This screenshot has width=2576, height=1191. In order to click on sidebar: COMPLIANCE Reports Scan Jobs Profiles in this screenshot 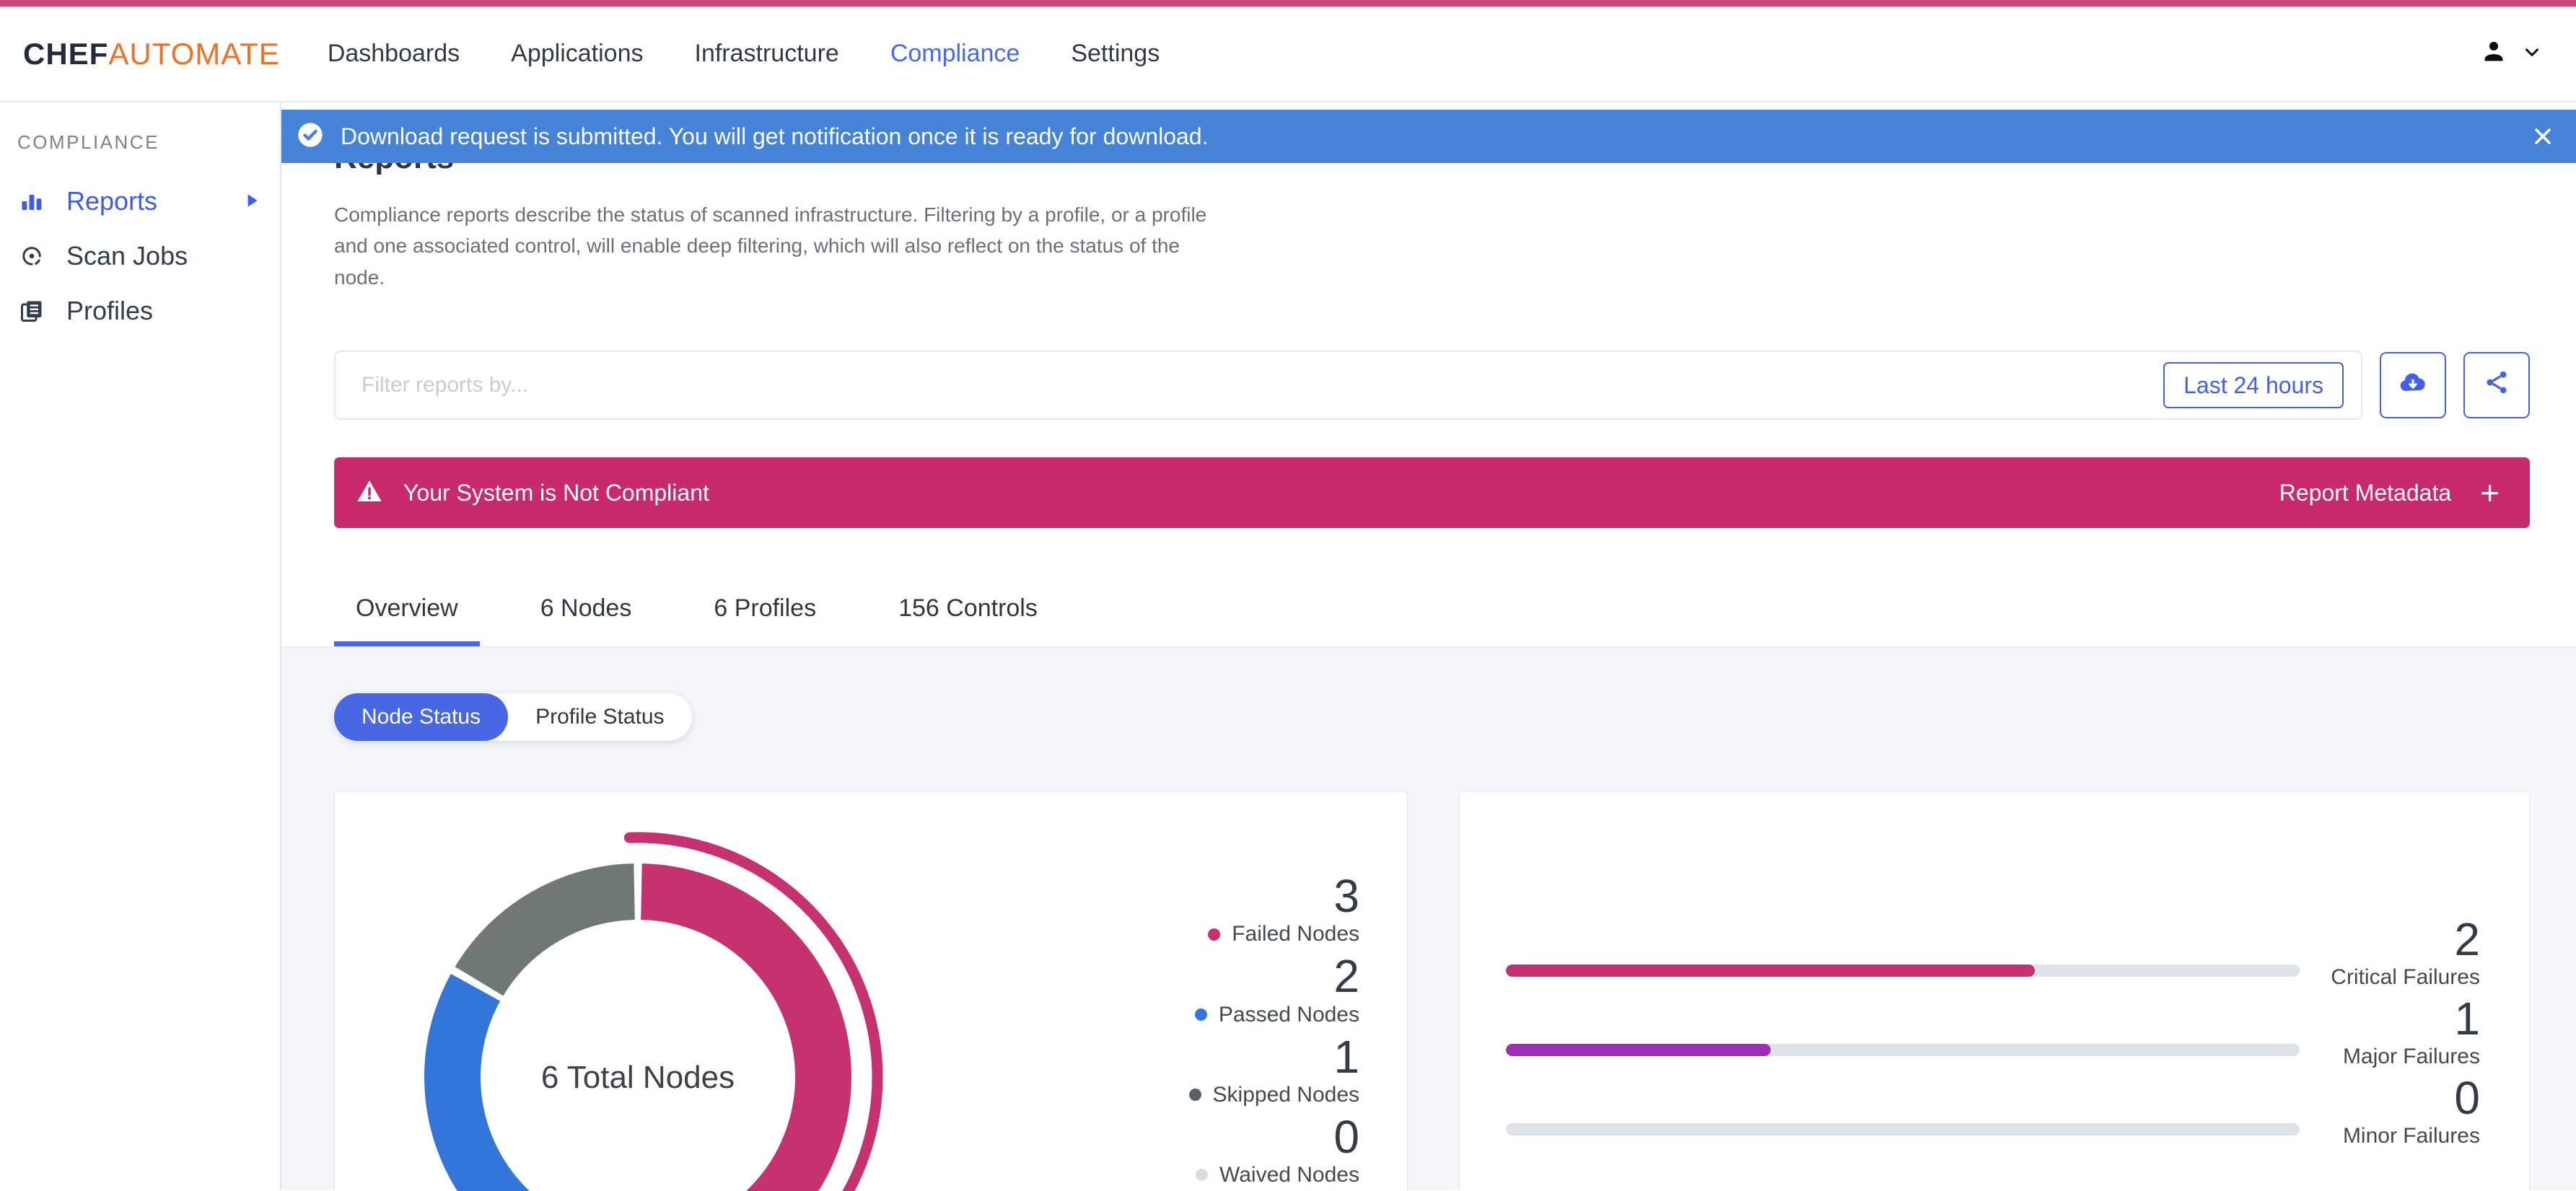, I will do `click(140, 646)`.